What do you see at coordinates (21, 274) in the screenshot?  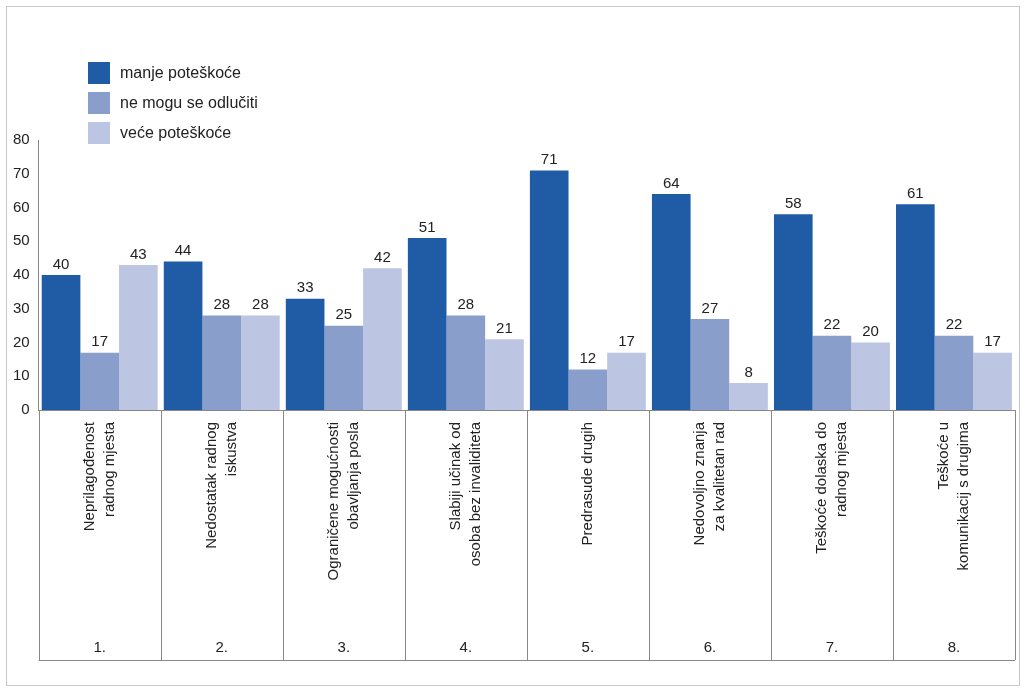 I see `y-tick-label: 40` at bounding box center [21, 274].